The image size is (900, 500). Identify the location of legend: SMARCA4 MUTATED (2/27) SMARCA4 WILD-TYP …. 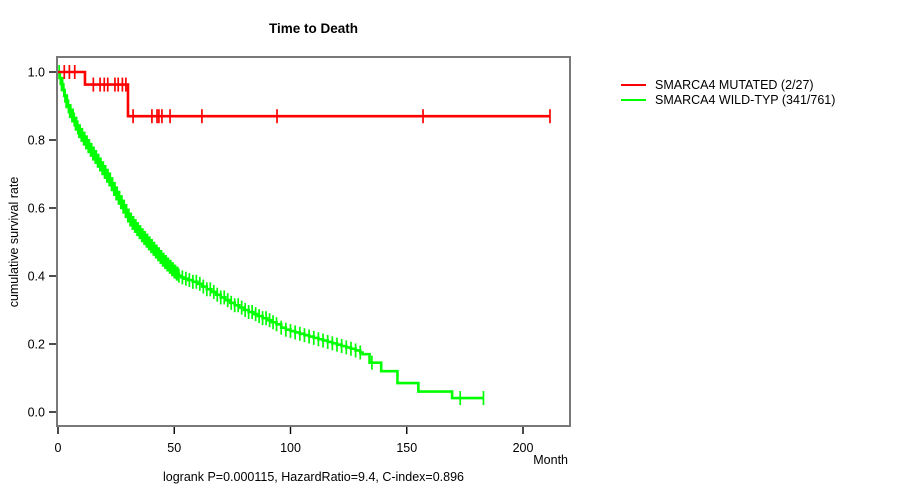
(728, 92).